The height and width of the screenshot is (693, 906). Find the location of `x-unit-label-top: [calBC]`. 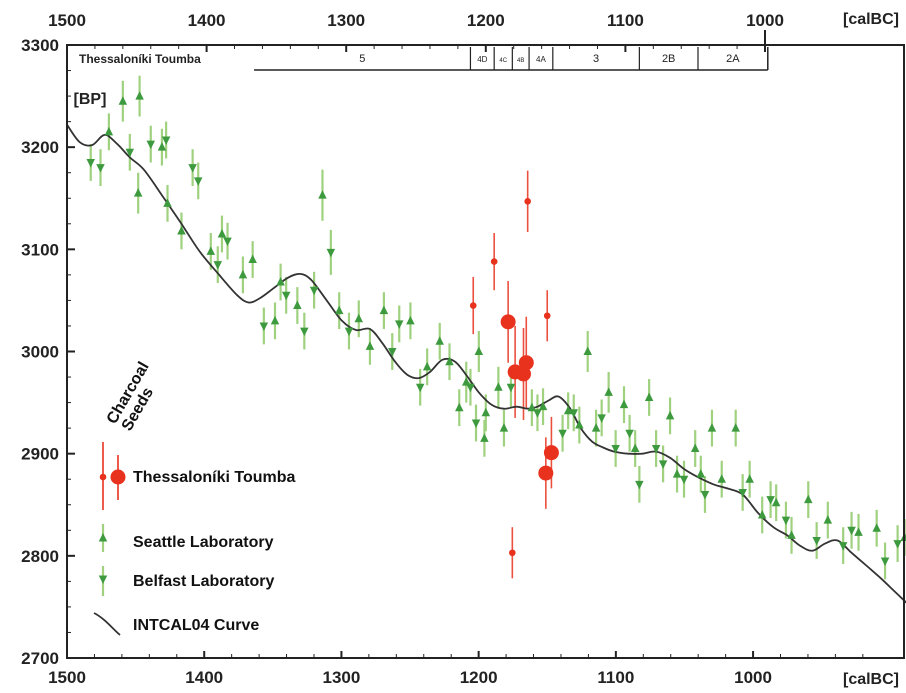

x-unit-label-top: [calBC] is located at coordinates (871, 19).